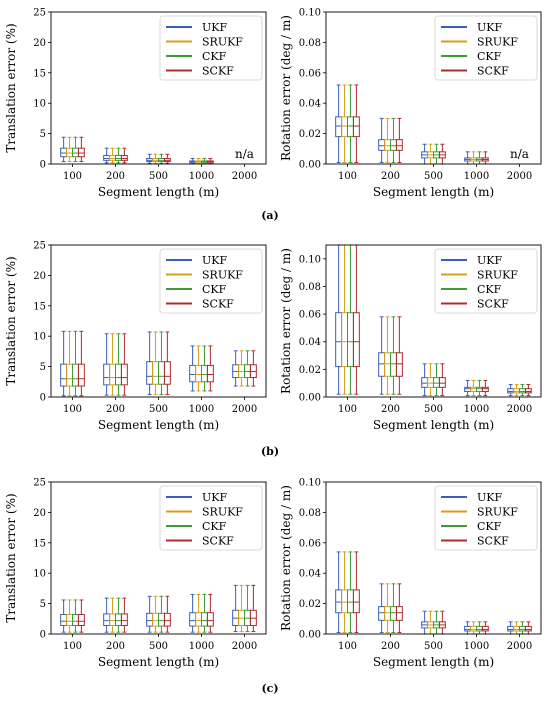  I want to click on box-sckf-2000, so click(528, 390).